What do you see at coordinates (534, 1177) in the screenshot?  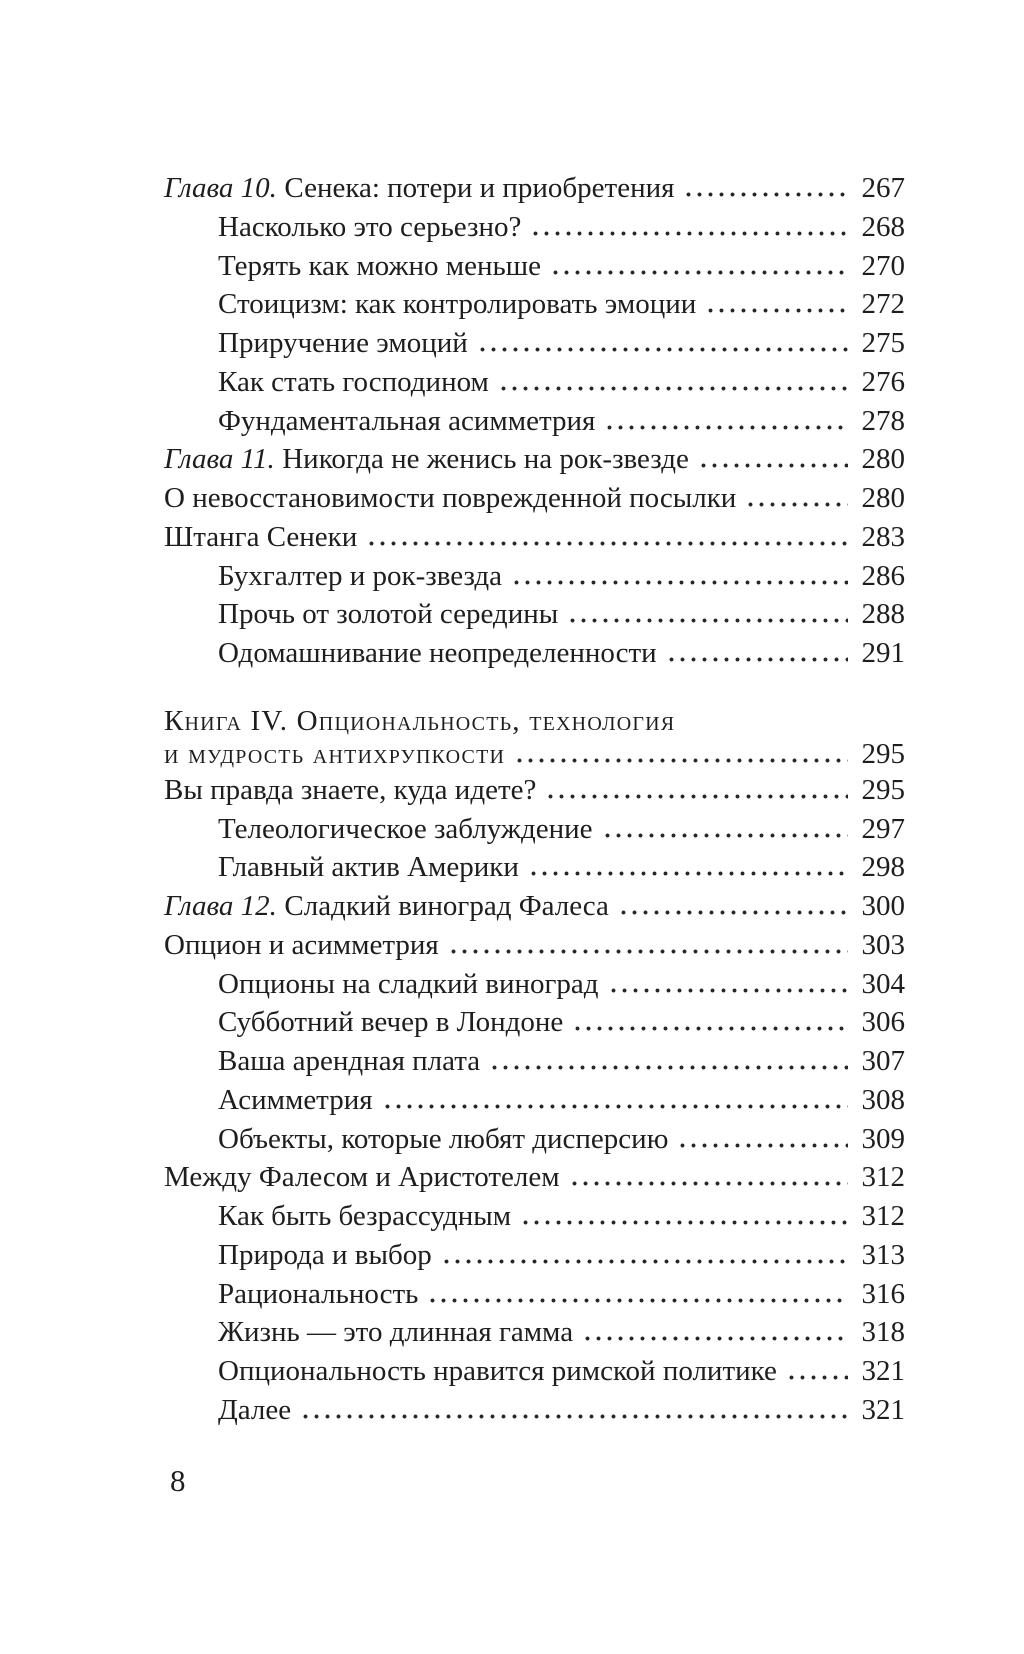 I see `toc-entry: Между Фалесом и Аристотелем 312` at bounding box center [534, 1177].